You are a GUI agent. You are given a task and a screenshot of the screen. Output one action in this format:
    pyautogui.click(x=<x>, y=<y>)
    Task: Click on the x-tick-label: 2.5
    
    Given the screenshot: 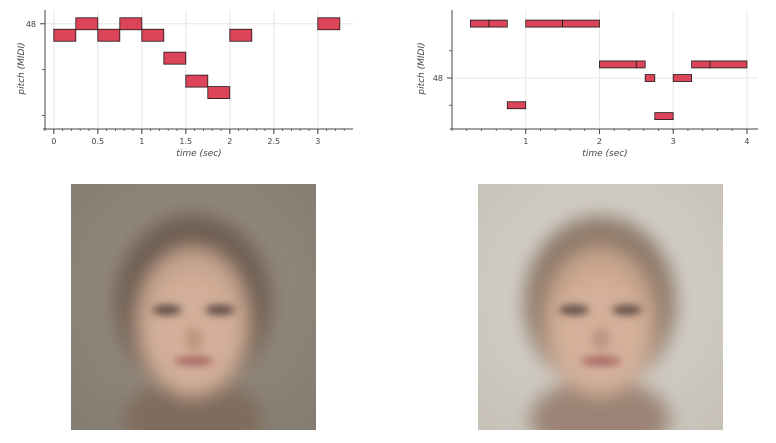 What is the action you would take?
    pyautogui.click(x=273, y=141)
    